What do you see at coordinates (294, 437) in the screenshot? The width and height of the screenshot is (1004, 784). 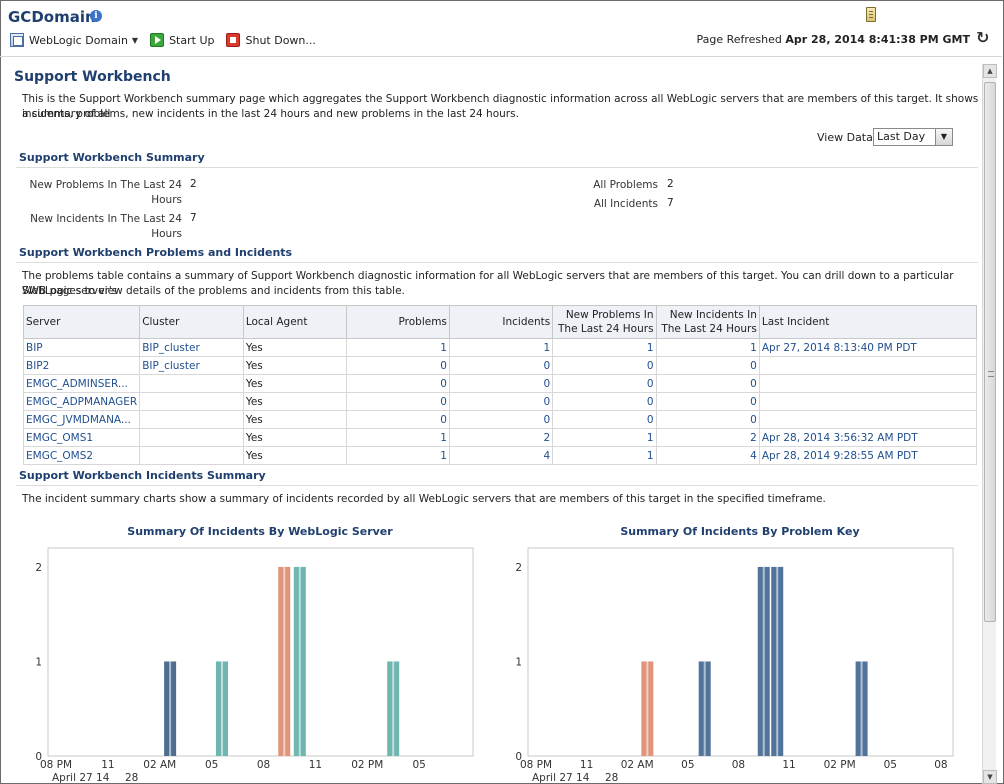 I see `local-agent-cell: Yes` at bounding box center [294, 437].